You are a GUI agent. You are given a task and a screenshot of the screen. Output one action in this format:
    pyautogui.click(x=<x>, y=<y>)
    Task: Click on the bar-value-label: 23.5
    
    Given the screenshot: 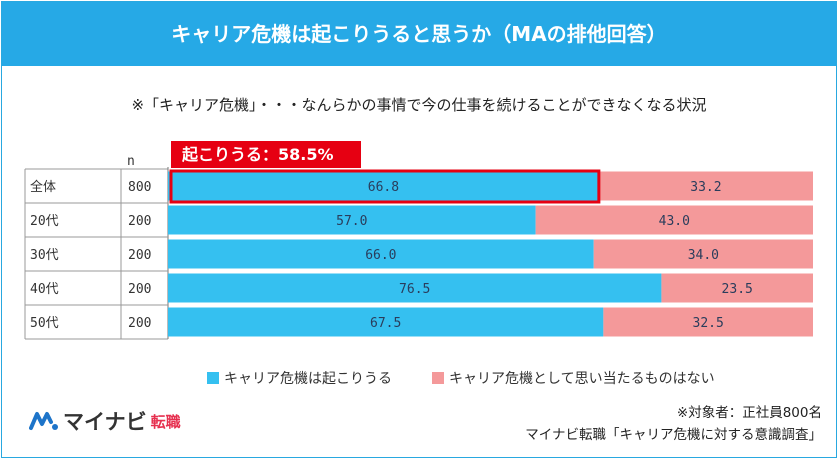 What is the action you would take?
    pyautogui.click(x=737, y=289)
    